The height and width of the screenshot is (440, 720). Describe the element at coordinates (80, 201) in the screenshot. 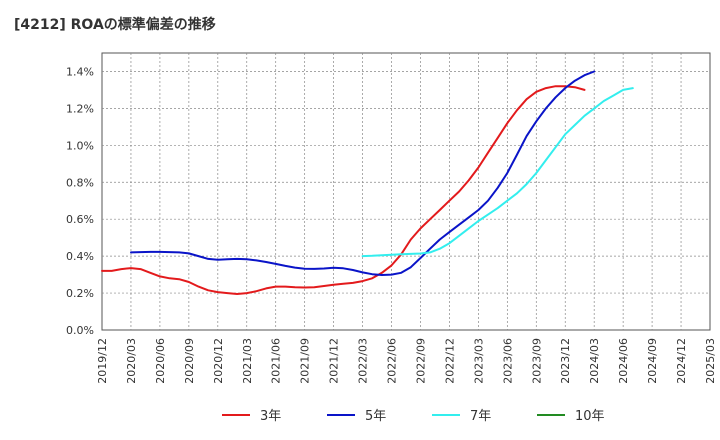

I see `y-axis: 0.0% 0.2% 0.4% 0.6% 0.8% 1.0% 1.2% 1.4%` at that location.